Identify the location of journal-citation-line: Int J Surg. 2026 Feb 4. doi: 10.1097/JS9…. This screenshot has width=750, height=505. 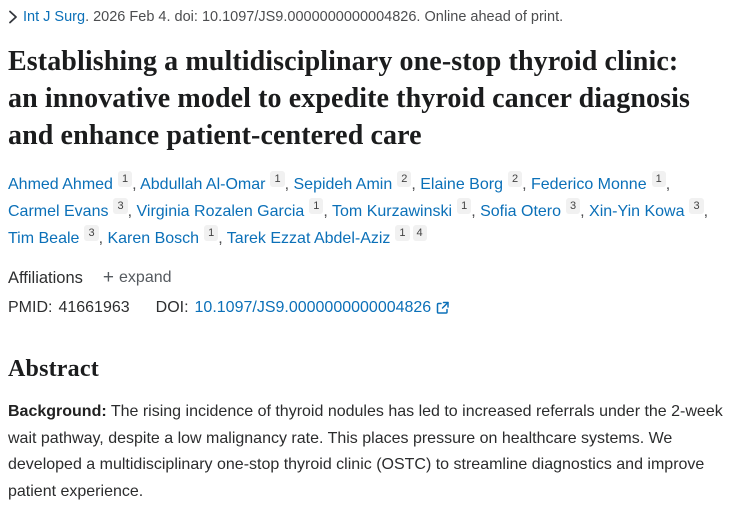
(375, 17).